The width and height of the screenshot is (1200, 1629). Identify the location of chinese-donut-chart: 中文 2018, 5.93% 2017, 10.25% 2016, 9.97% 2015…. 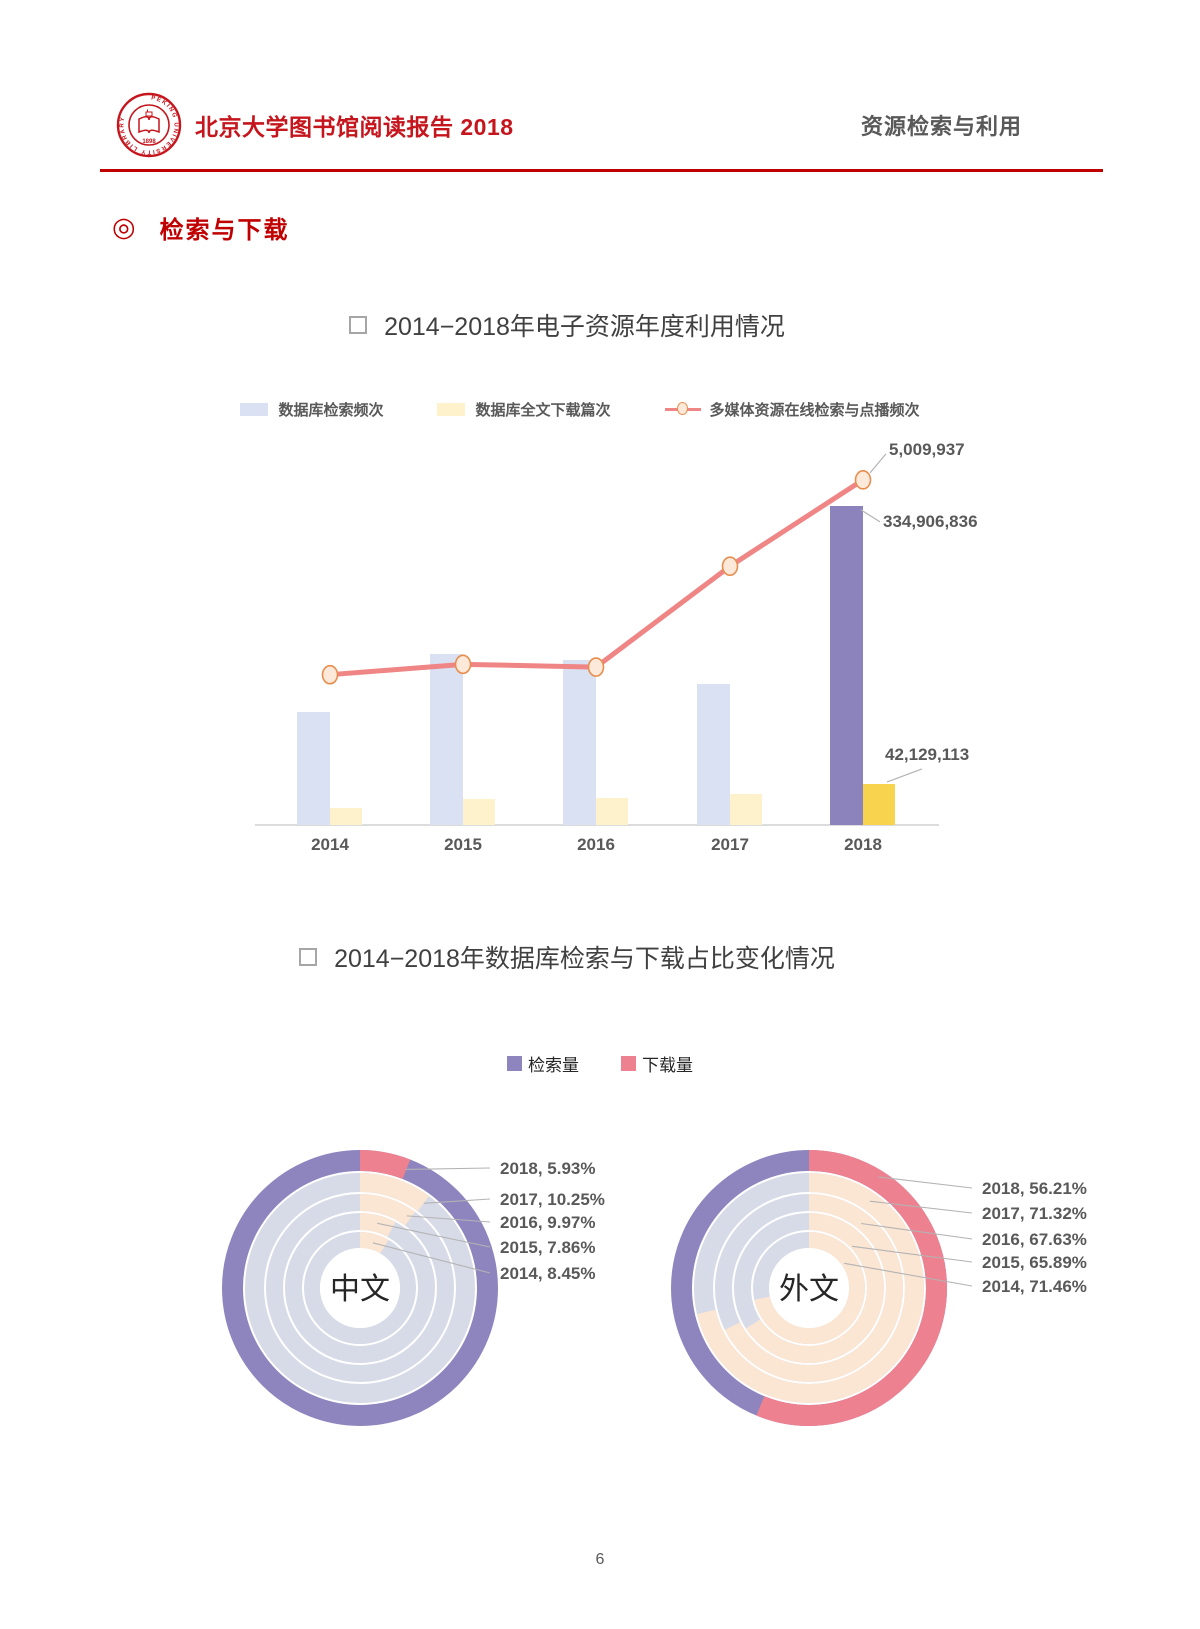
(413, 1287).